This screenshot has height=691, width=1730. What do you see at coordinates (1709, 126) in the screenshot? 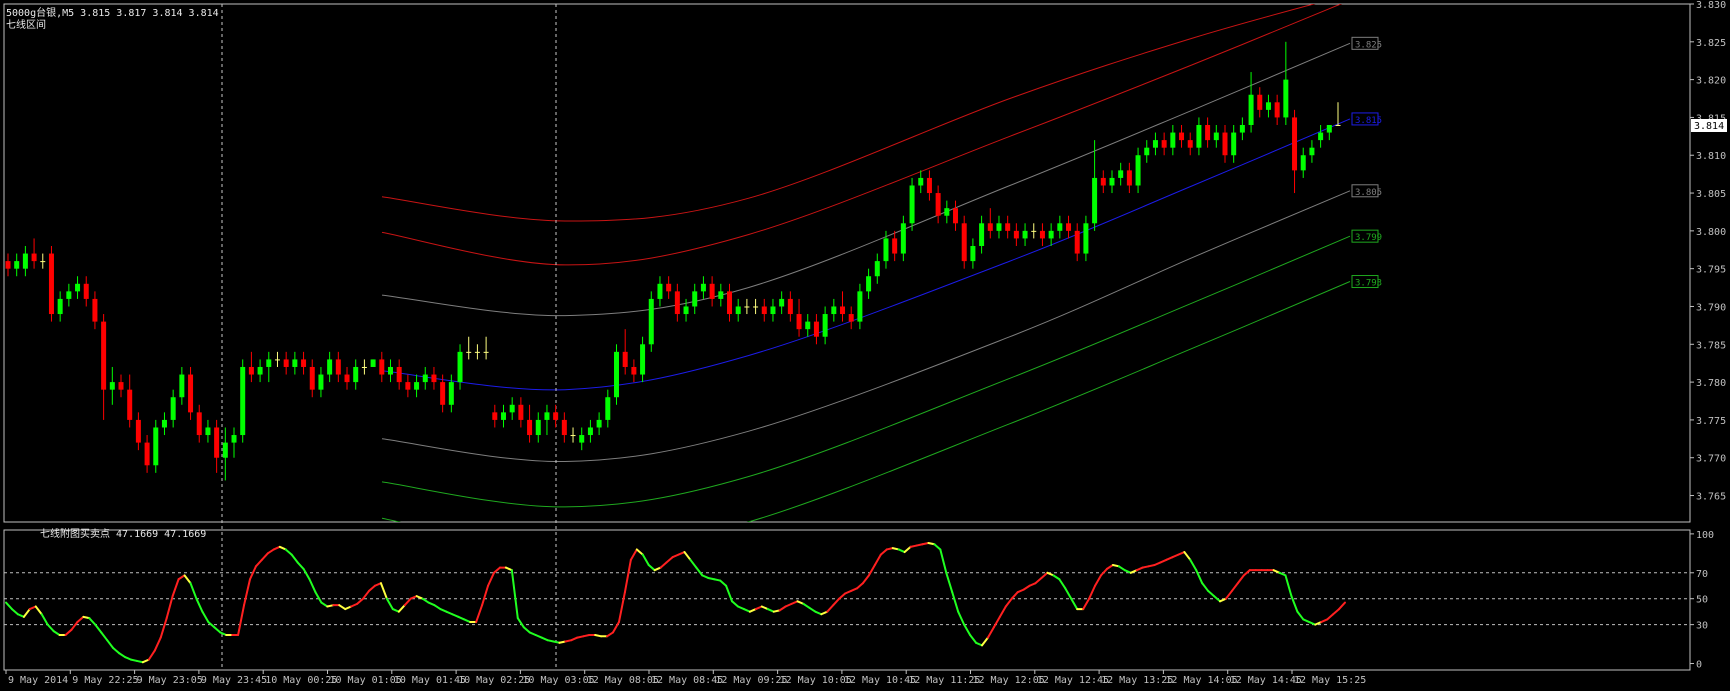
I see `current-price-label: 3.814` at bounding box center [1709, 126].